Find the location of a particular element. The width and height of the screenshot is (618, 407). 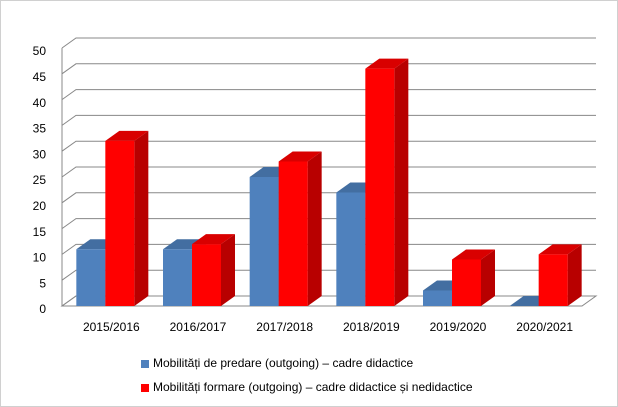

y-tick-label: 25 is located at coordinates (40, 180).